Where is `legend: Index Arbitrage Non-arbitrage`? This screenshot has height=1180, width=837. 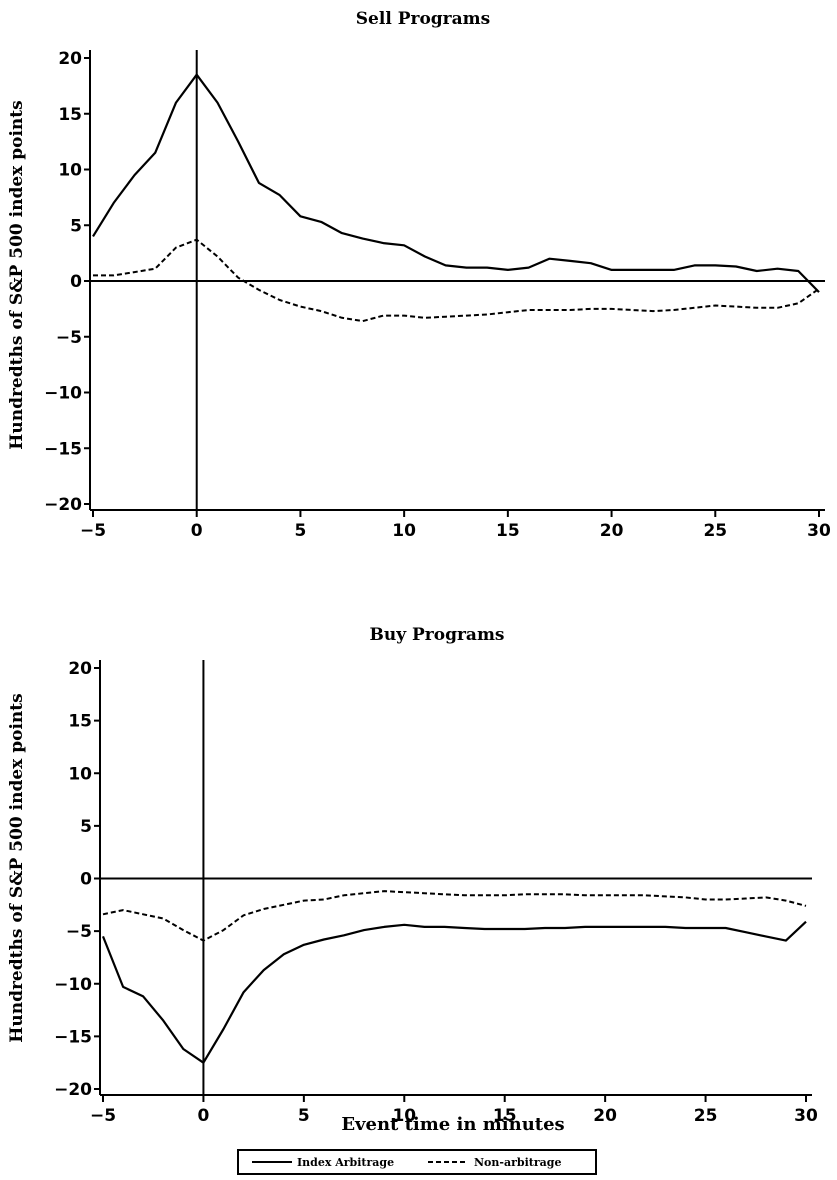 legend: Index Arbitrage Non-arbitrage is located at coordinates (417, 1162).